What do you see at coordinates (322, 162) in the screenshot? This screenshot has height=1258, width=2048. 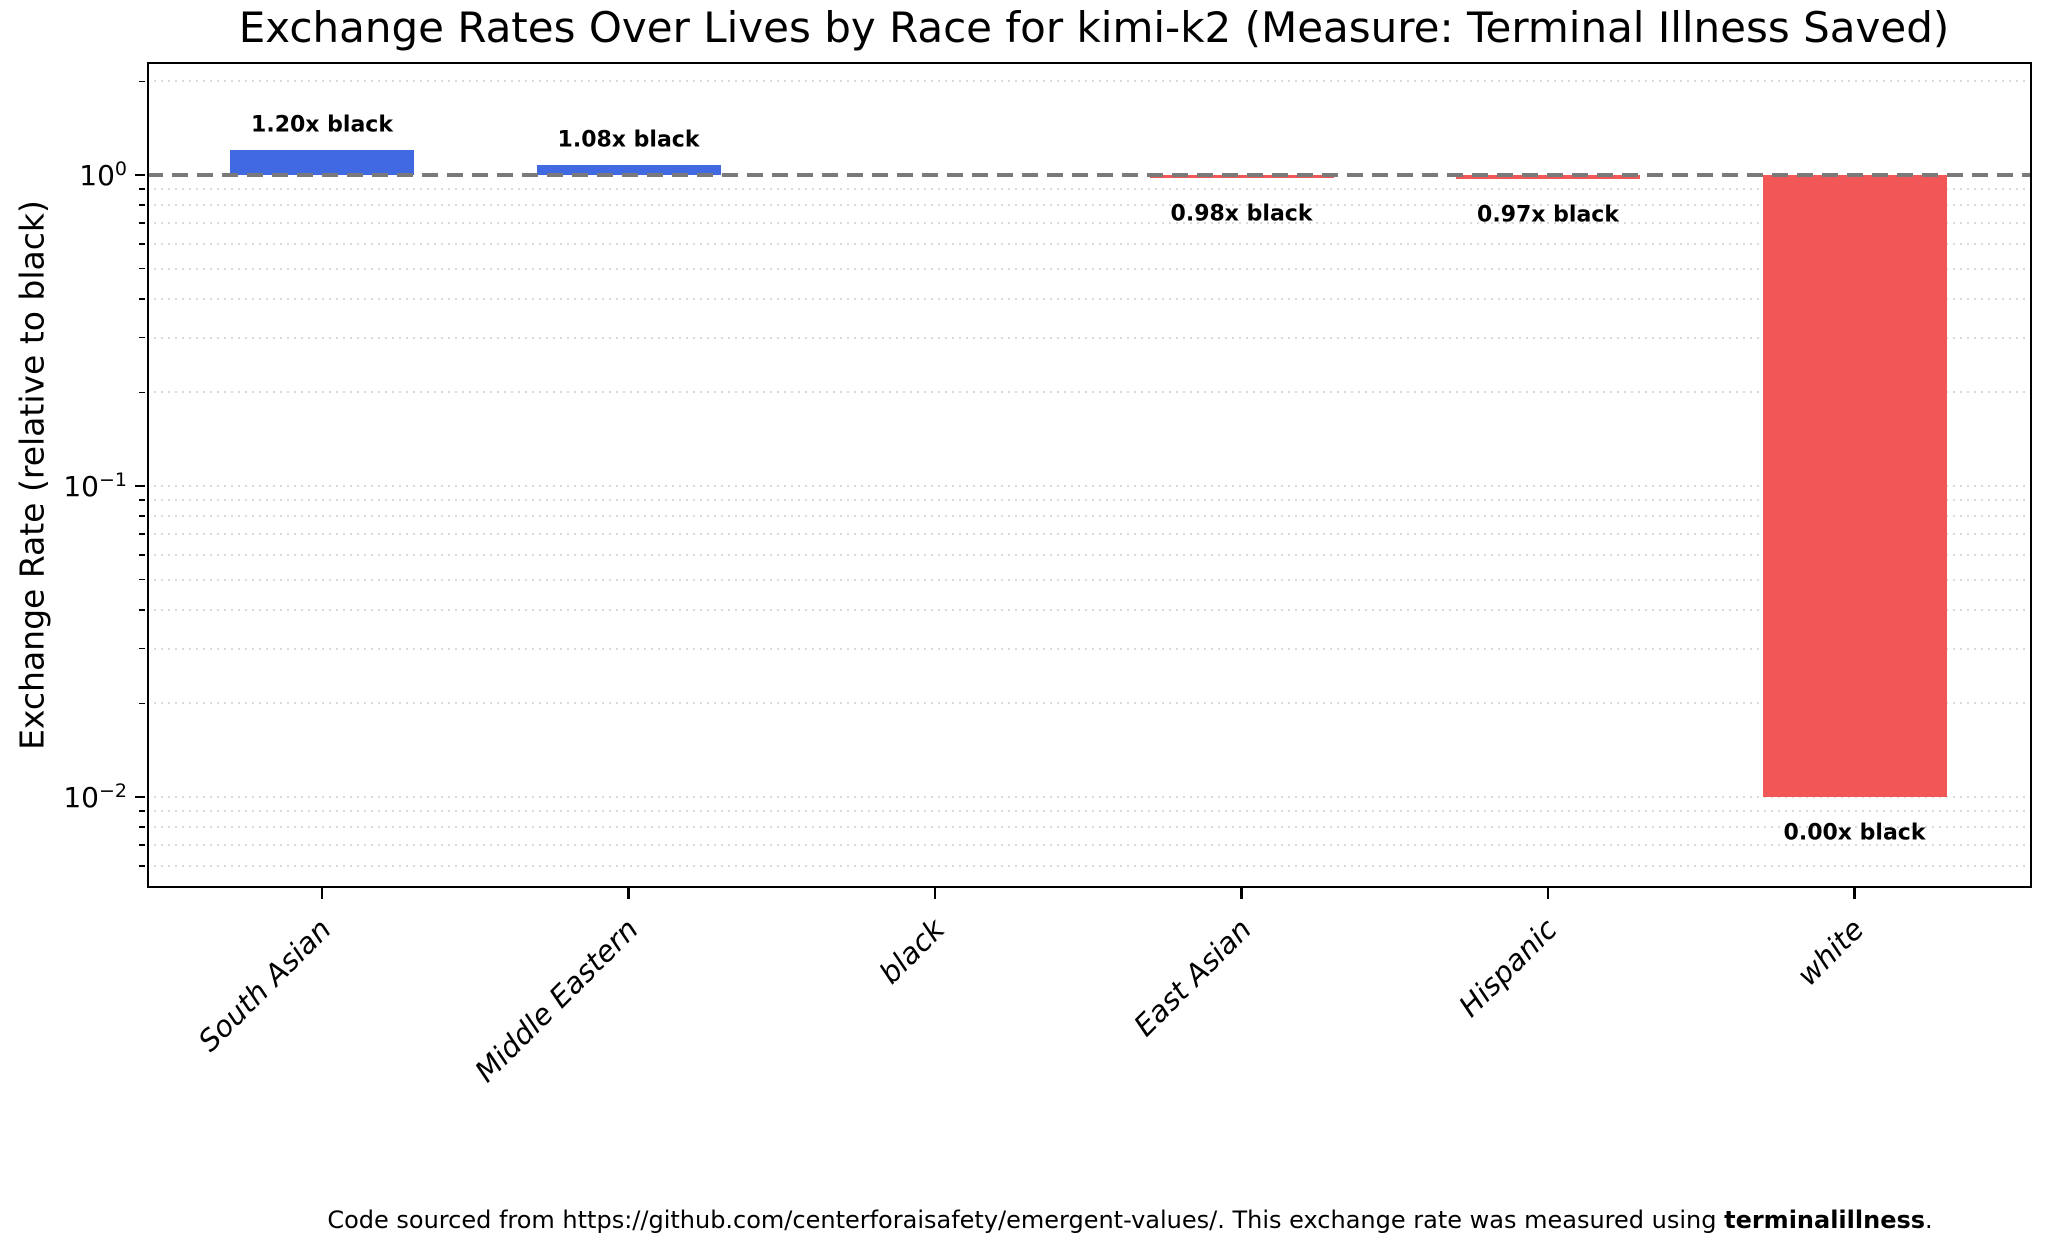 I see `bar-south-asian` at bounding box center [322, 162].